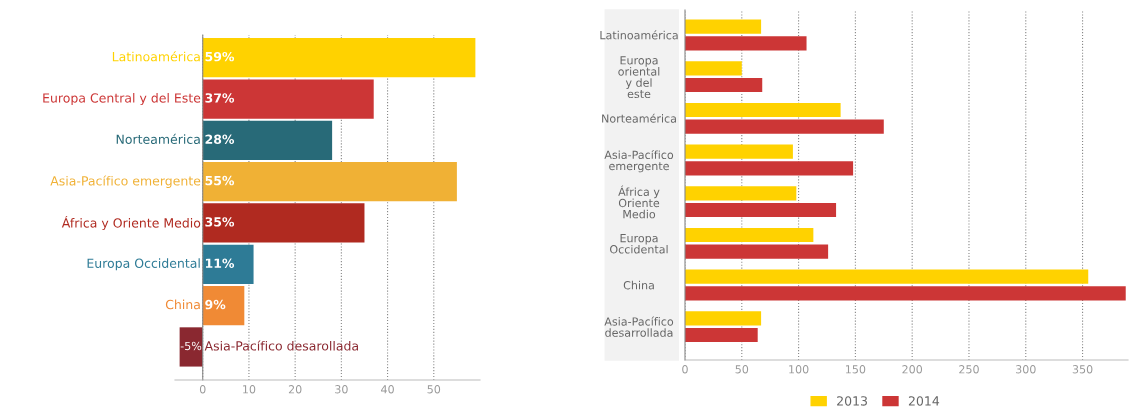 This screenshot has width=1131, height=410. What do you see at coordinates (220, 56) in the screenshot?
I see `data-label: 59%` at bounding box center [220, 56].